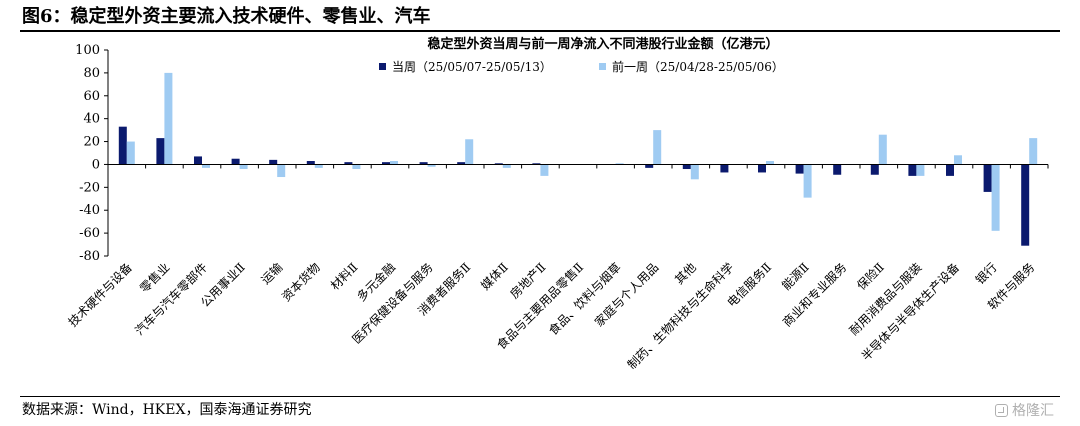 The width and height of the screenshot is (1080, 426). I want to click on chart-title: 稳定型外资当周与前一周净流入不同港股行业金额（亿港元）, so click(602, 44).